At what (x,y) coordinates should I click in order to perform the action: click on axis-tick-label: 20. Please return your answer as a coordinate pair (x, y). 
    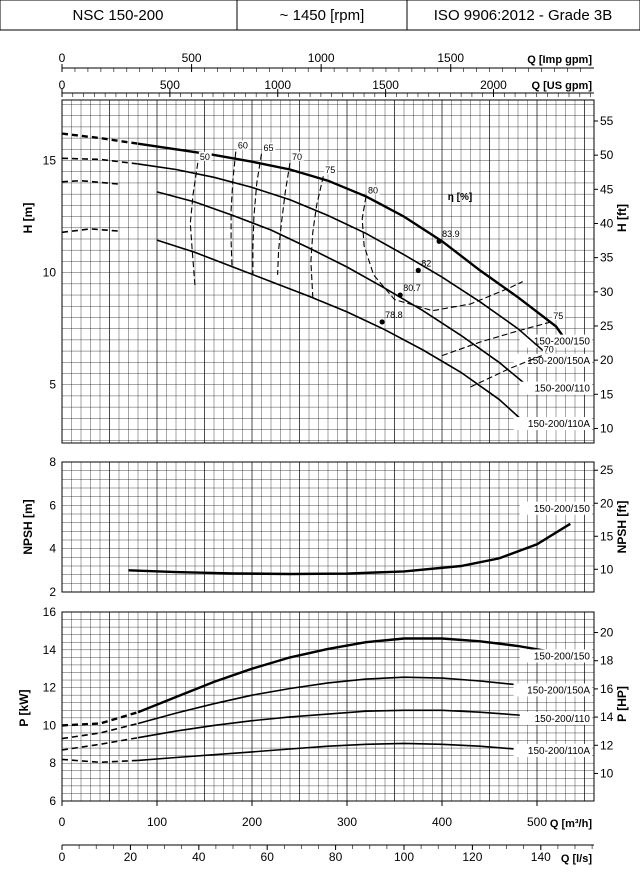
    Looking at the image, I should click on (131, 857).